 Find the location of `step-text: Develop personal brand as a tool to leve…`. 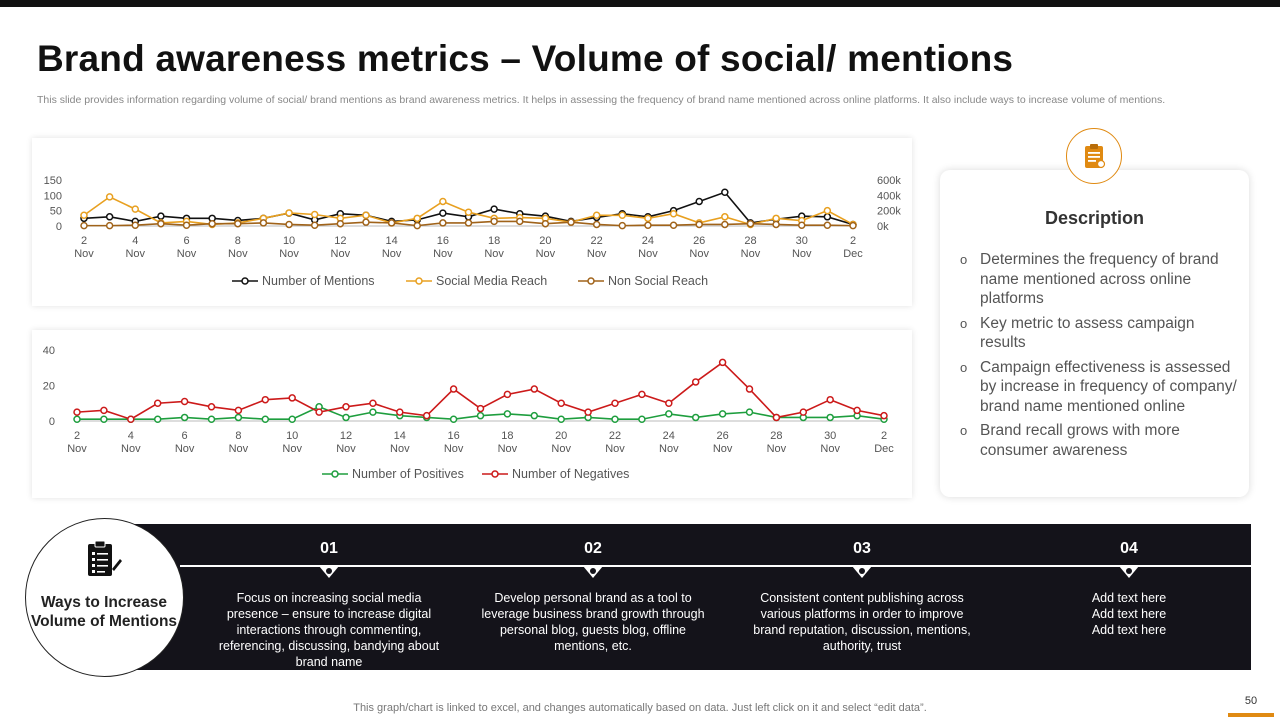

step-text: Develop personal brand as a tool to leve… is located at coordinates (593, 622).